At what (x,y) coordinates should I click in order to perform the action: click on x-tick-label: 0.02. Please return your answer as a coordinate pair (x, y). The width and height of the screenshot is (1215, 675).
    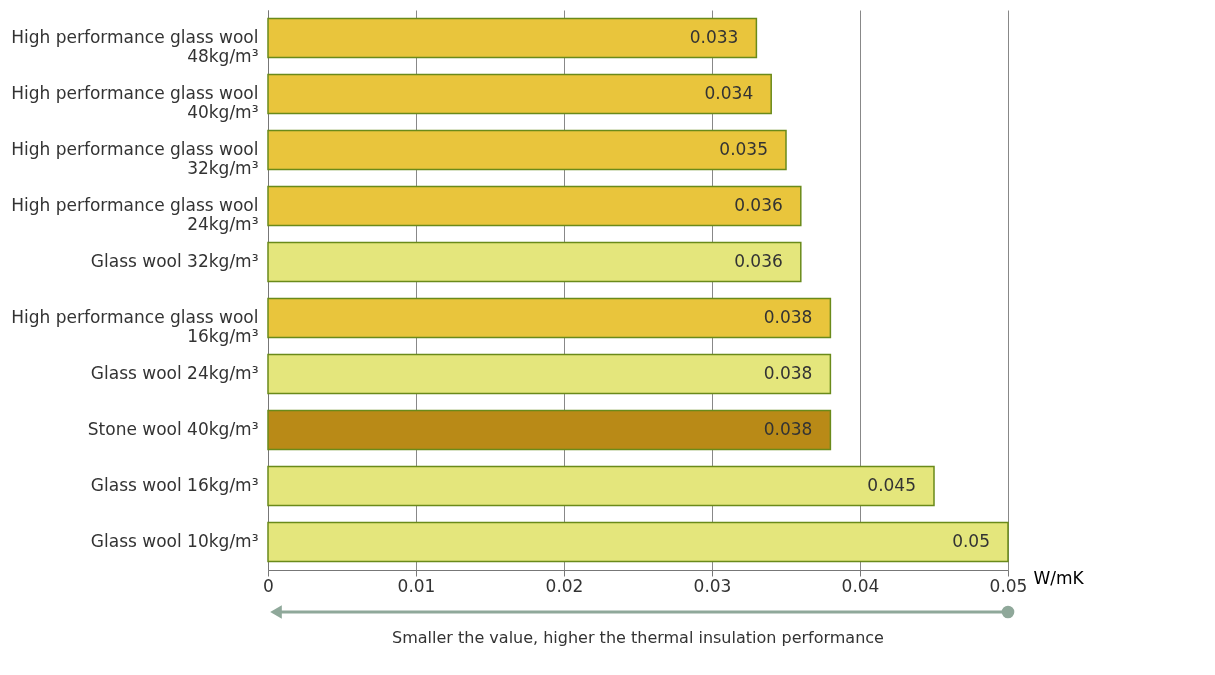
    Looking at the image, I should click on (564, 585).